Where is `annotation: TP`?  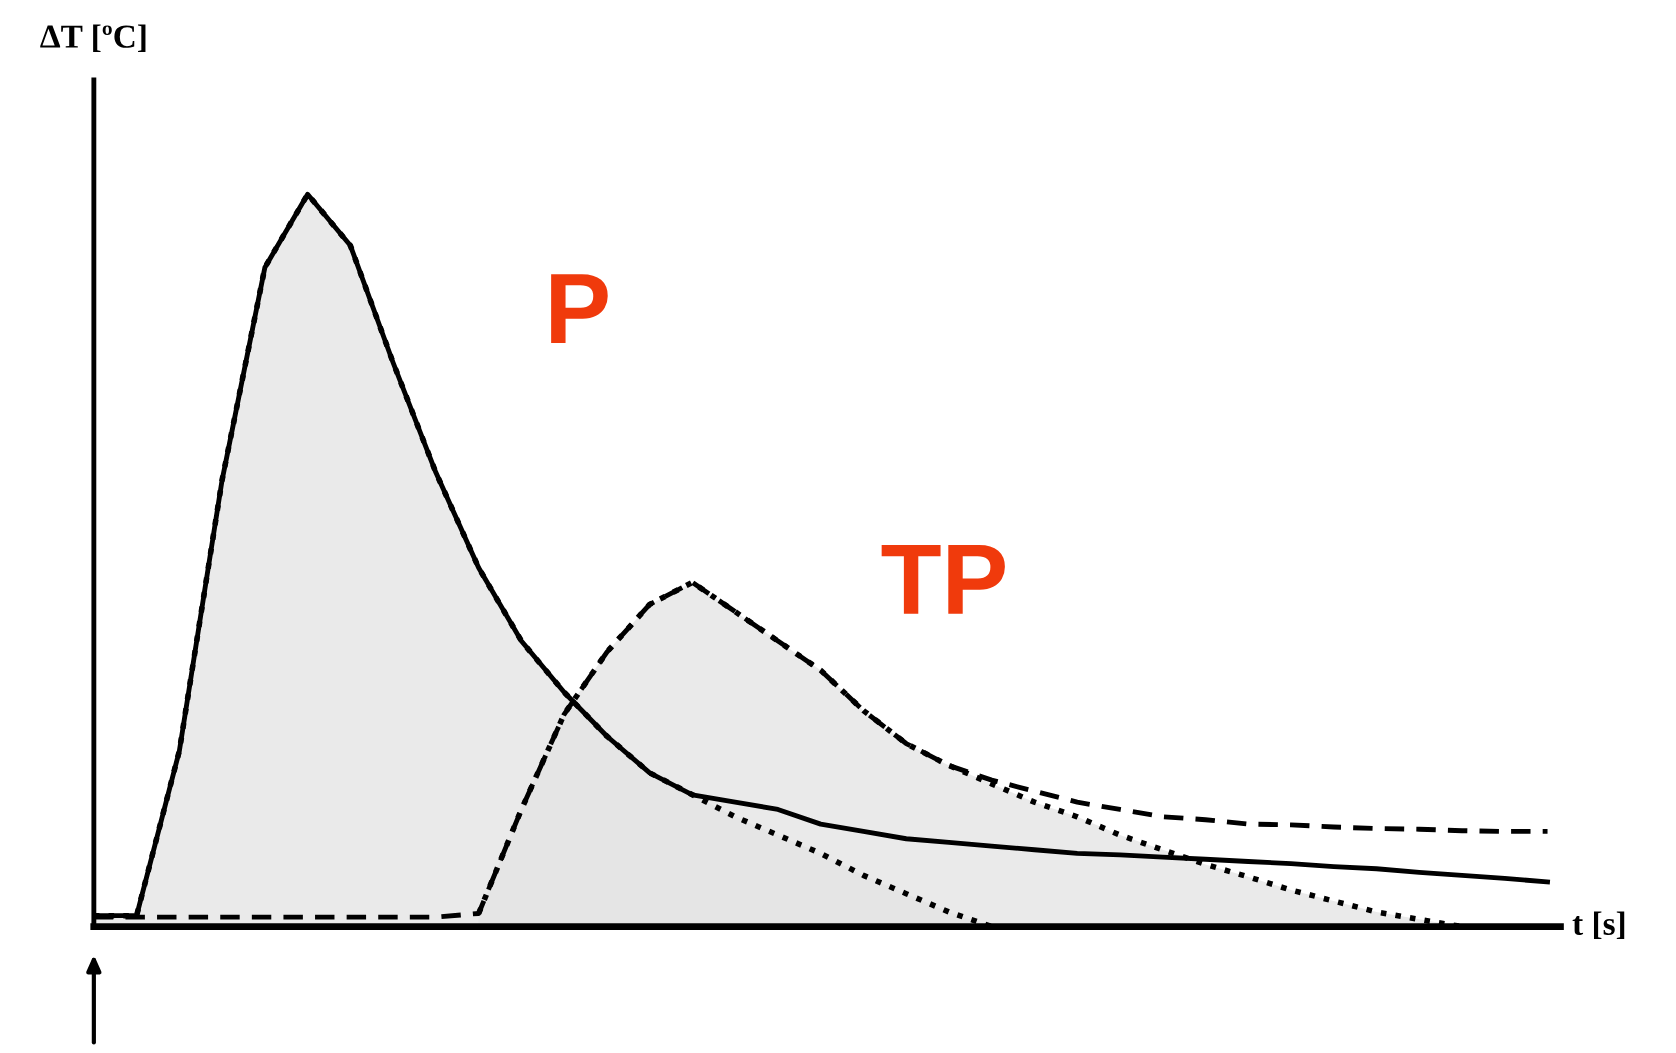 annotation: TP is located at coordinates (943, 579).